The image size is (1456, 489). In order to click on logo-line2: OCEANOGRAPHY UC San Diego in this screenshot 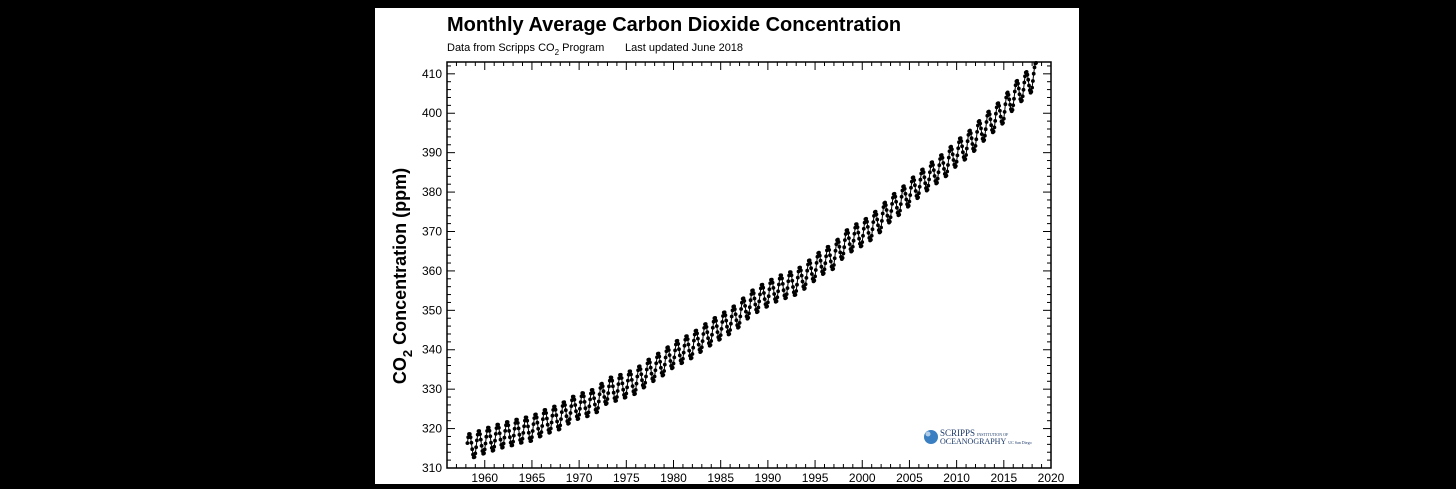, I will do `click(986, 441)`.